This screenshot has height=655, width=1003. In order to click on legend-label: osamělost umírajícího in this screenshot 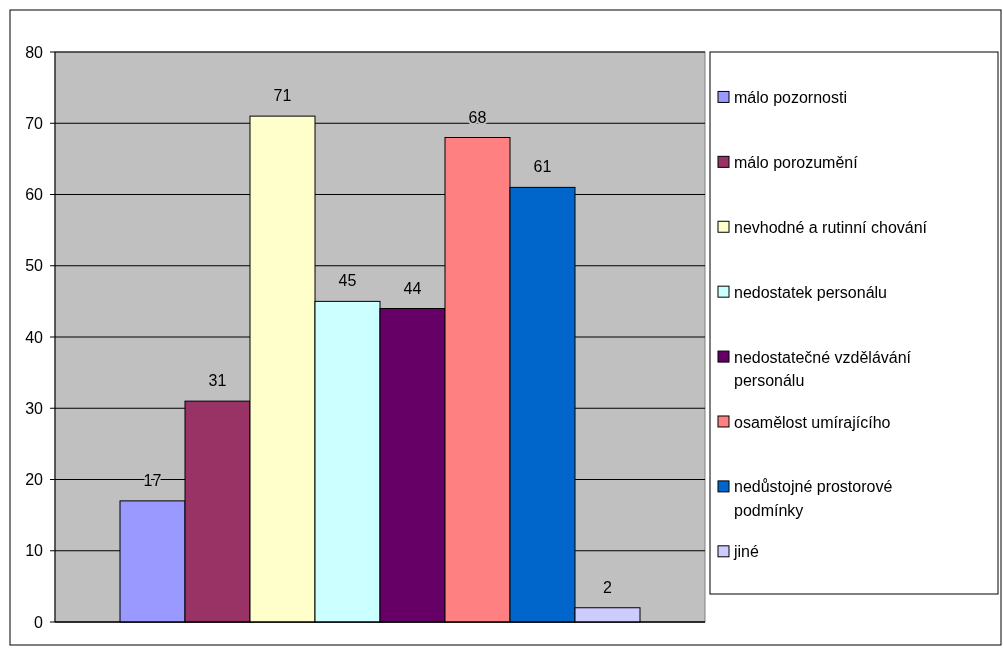, I will do `click(812, 422)`.